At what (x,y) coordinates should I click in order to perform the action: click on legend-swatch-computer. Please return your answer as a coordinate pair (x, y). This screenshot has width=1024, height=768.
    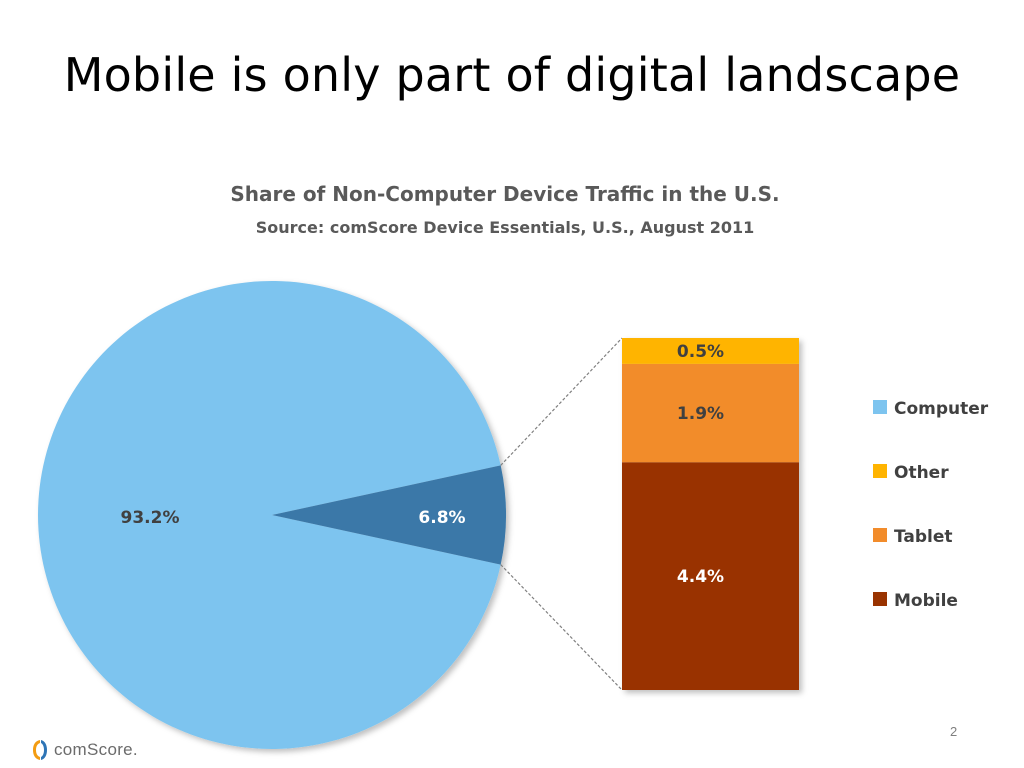
    Looking at the image, I should click on (880, 407).